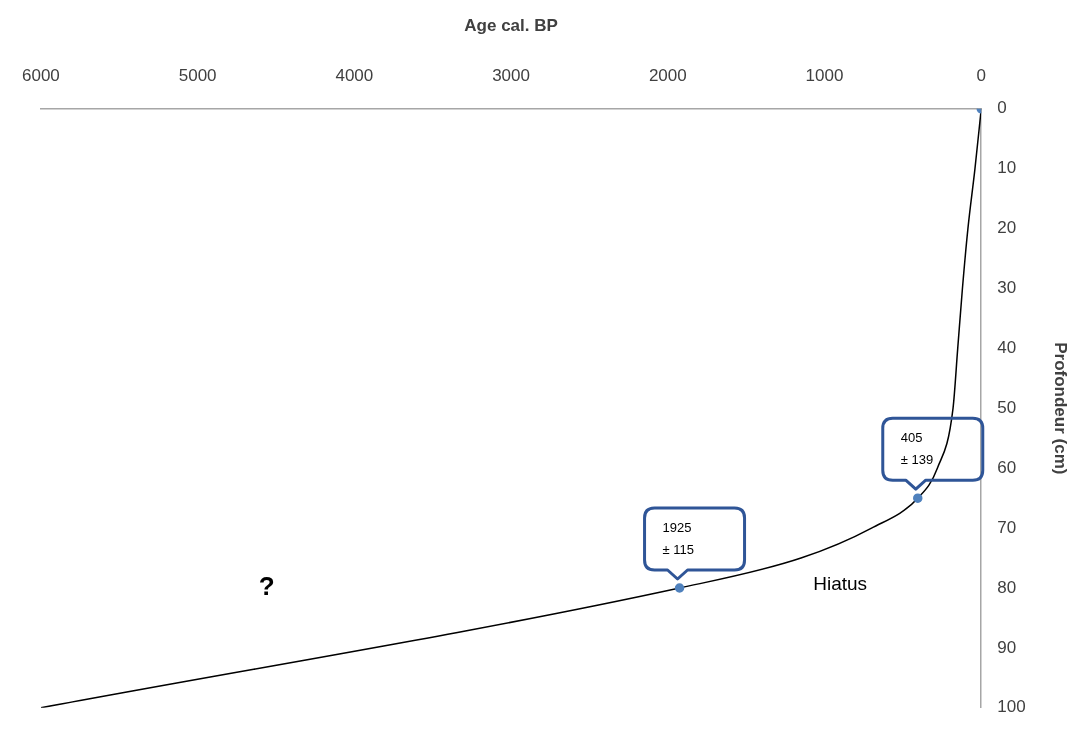 Image resolution: width=1090 pixels, height=734 pixels. I want to click on x-tick-label: 6000, so click(41, 76).